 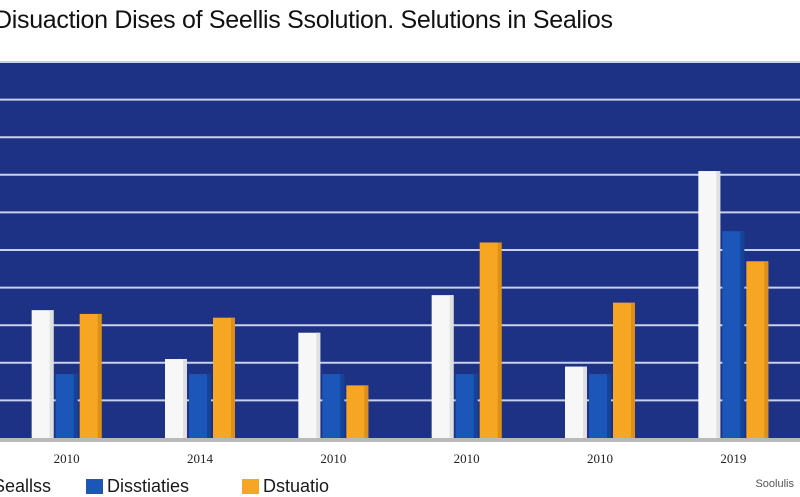 What do you see at coordinates (296, 486) in the screenshot?
I see `legend-label: Dstuatio` at bounding box center [296, 486].